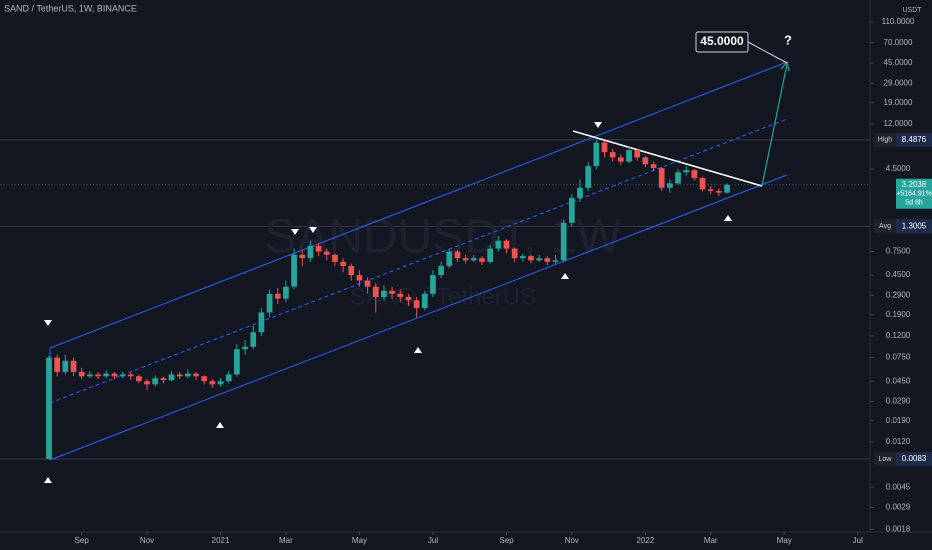 The width and height of the screenshot is (932, 550). What do you see at coordinates (898, 82) in the screenshot?
I see `y-tick-label: 29.0000` at bounding box center [898, 82].